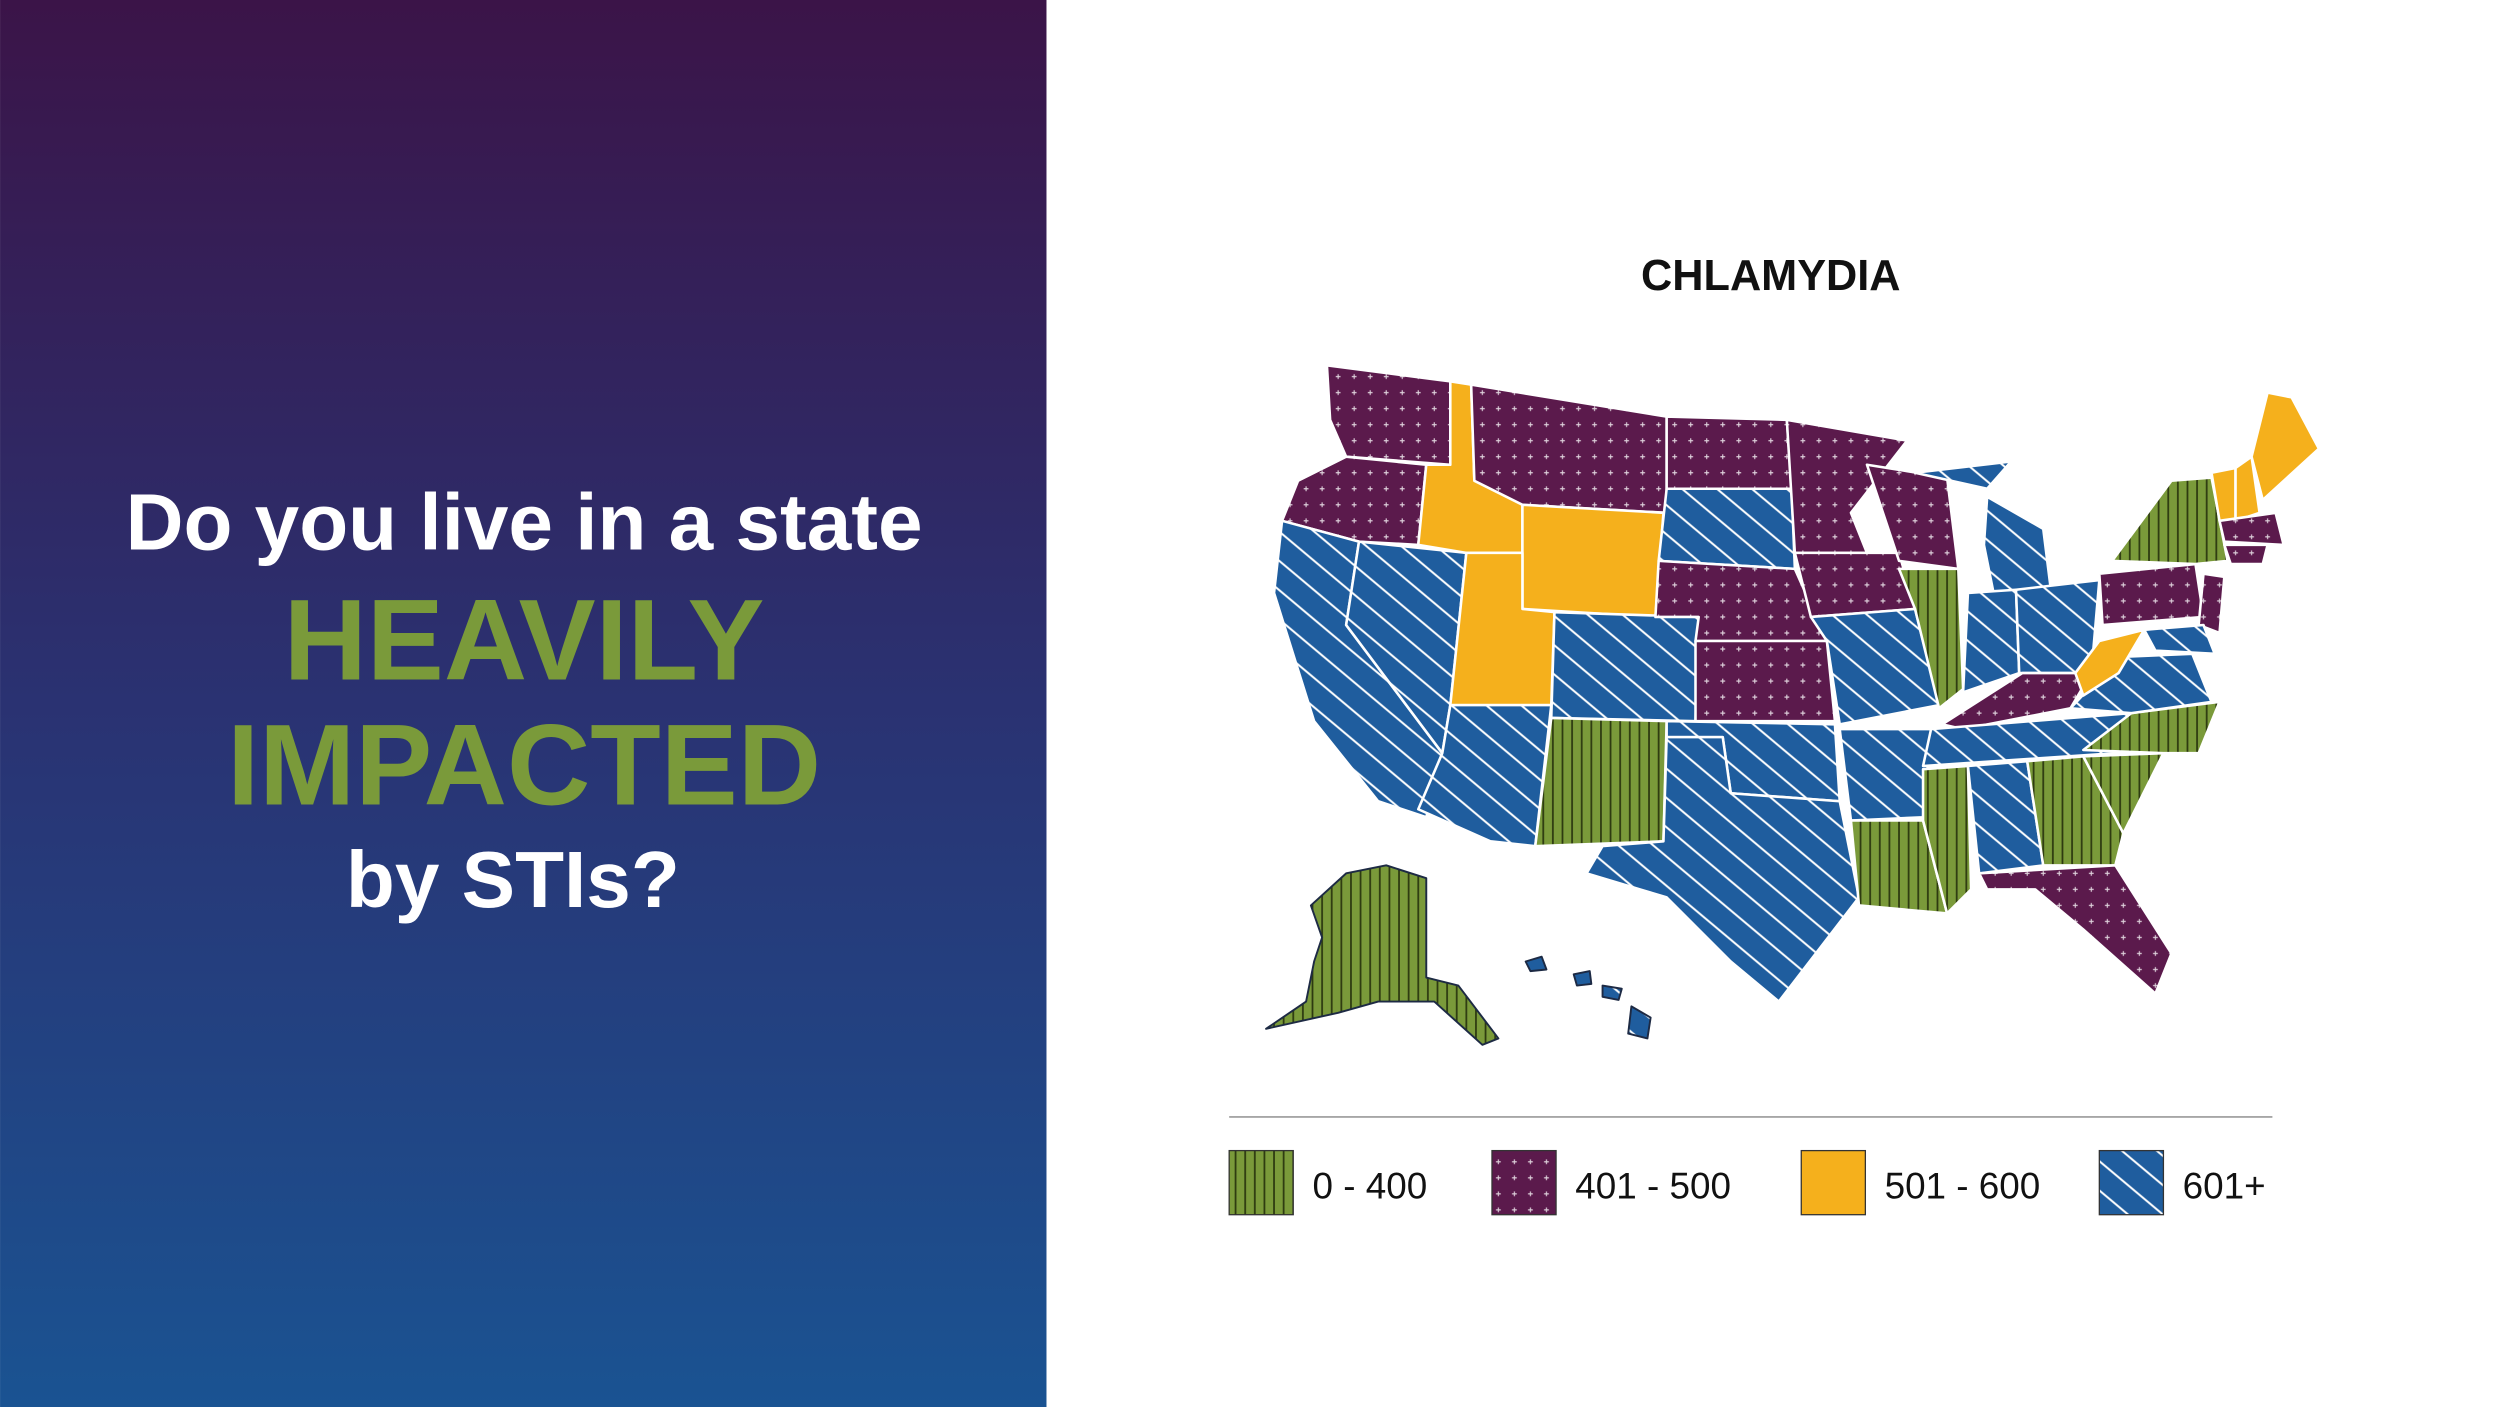 The height and width of the screenshot is (1407, 2500). Describe the element at coordinates (1747, 1182) in the screenshot. I see `legend: 0 - 400 401 - 500 501 - 600 601+` at that location.